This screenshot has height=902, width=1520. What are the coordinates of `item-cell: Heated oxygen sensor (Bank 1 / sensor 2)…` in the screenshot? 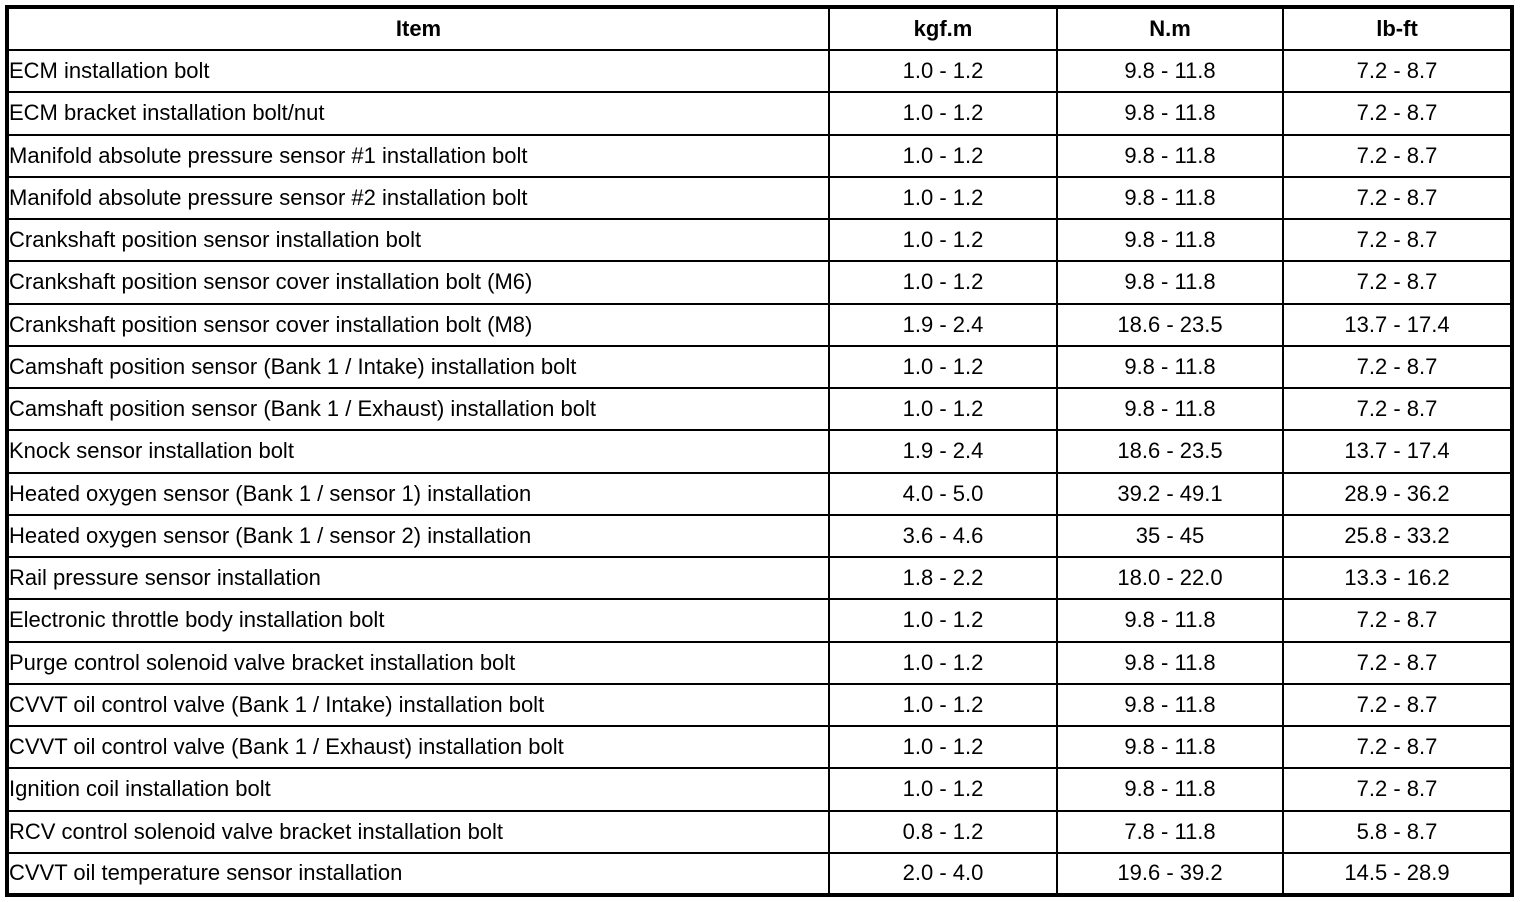 It's located at (418, 536).